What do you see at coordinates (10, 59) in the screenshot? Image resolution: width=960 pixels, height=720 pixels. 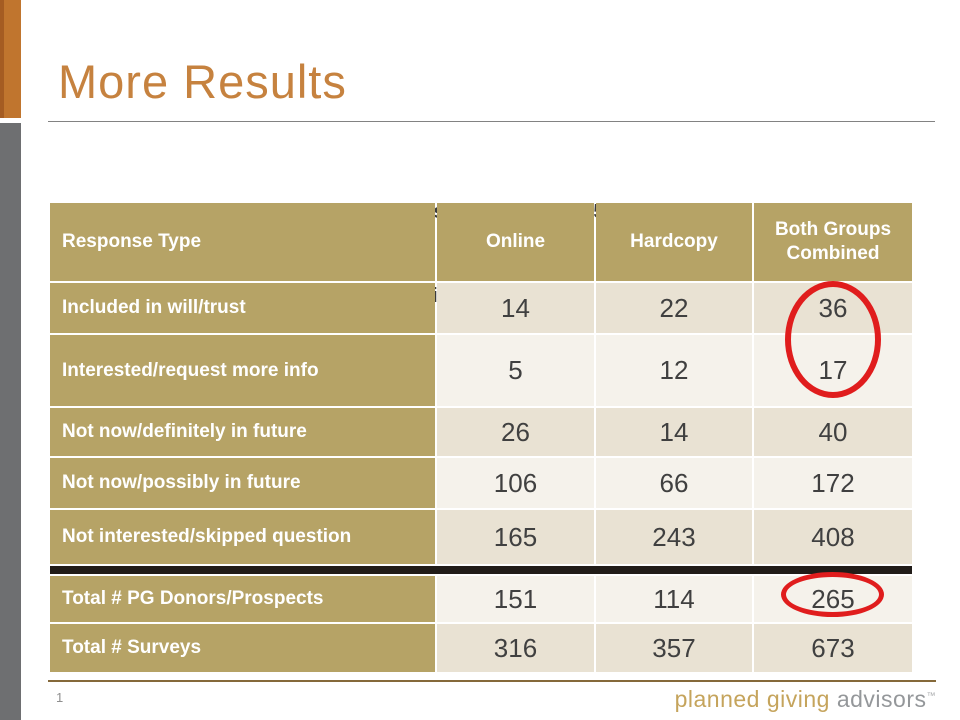 I see `left-accent-bar-orange` at bounding box center [10, 59].